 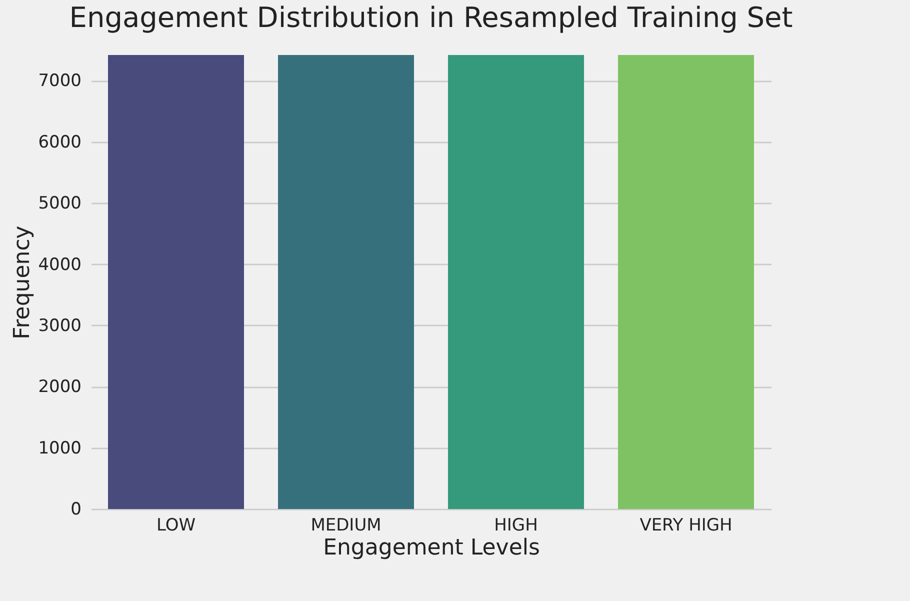 What do you see at coordinates (60, 81) in the screenshot?
I see `y-tick-label: 7000` at bounding box center [60, 81].